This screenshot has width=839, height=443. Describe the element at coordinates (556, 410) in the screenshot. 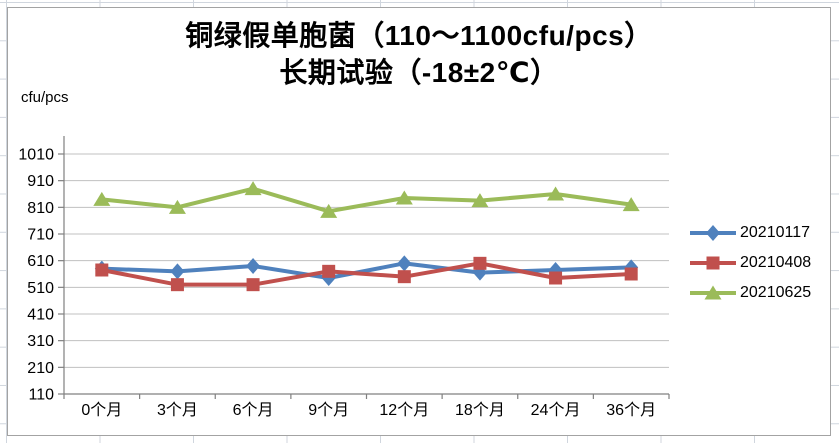

I see `x-tick-label: 24个月` at that location.